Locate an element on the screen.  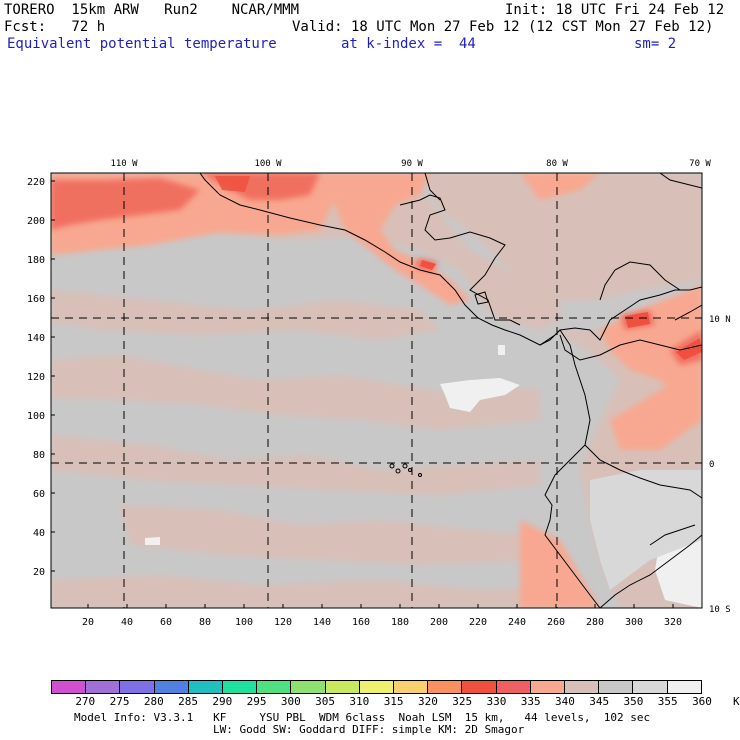
y-tick-label: 20 is located at coordinates (39, 572).